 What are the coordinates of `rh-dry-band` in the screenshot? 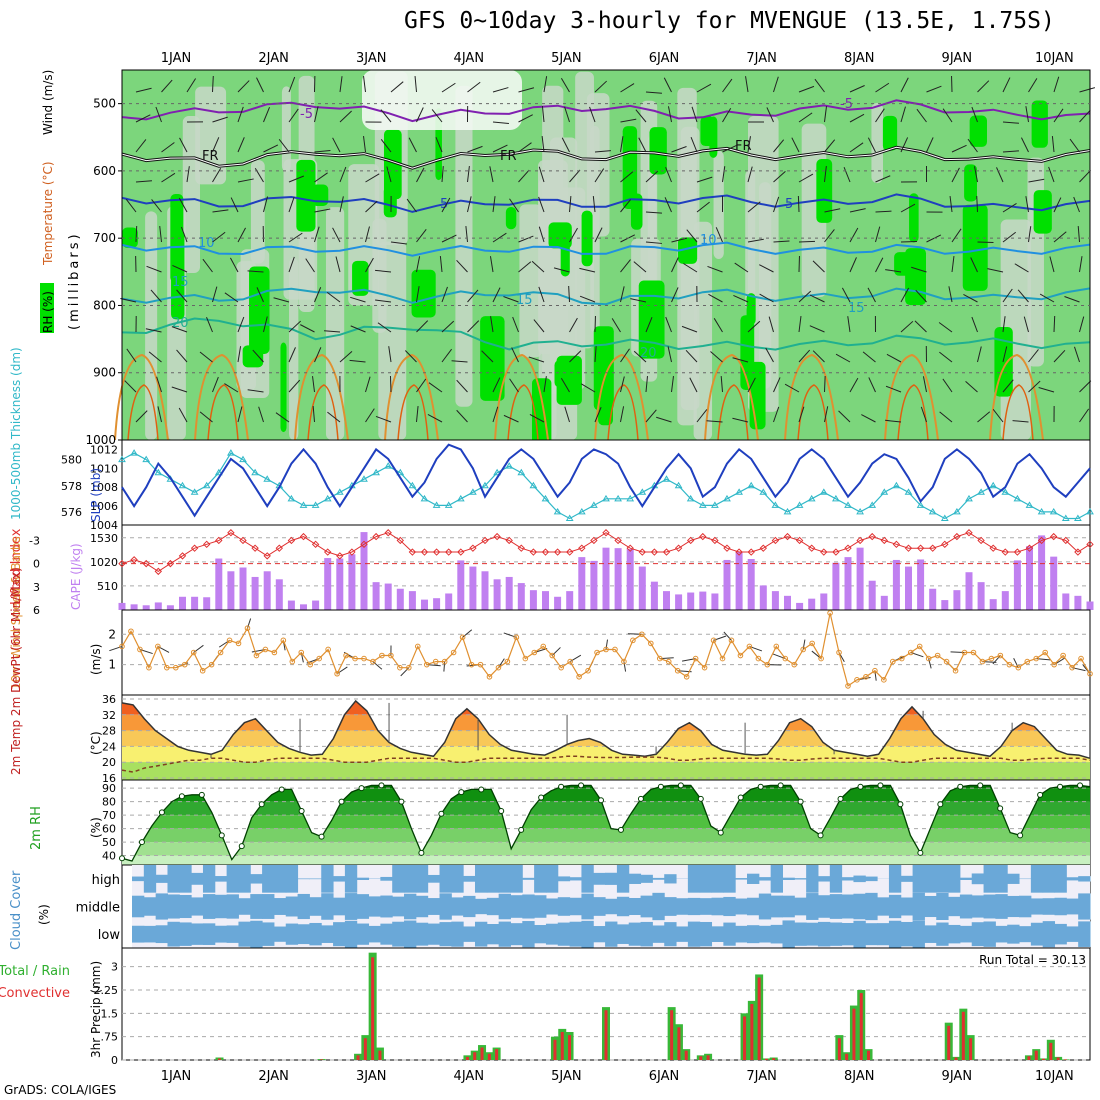 It's located at (151, 325).